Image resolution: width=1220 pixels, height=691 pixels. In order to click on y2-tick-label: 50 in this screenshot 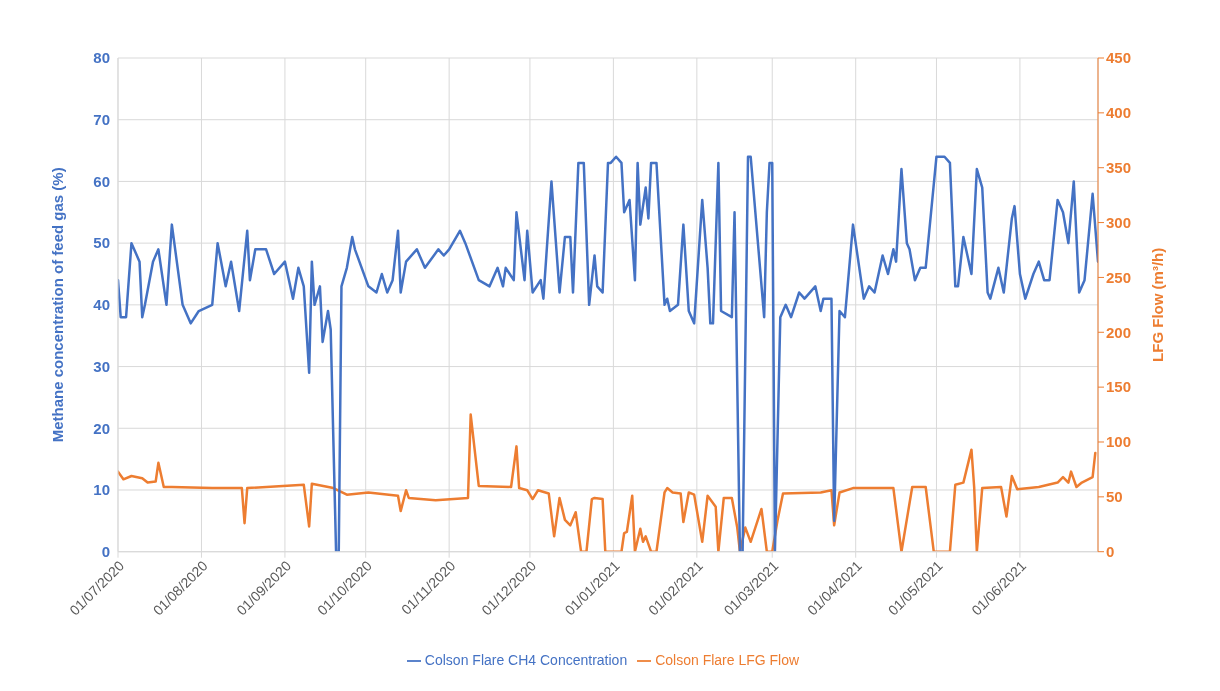, I will do `click(1114, 497)`.